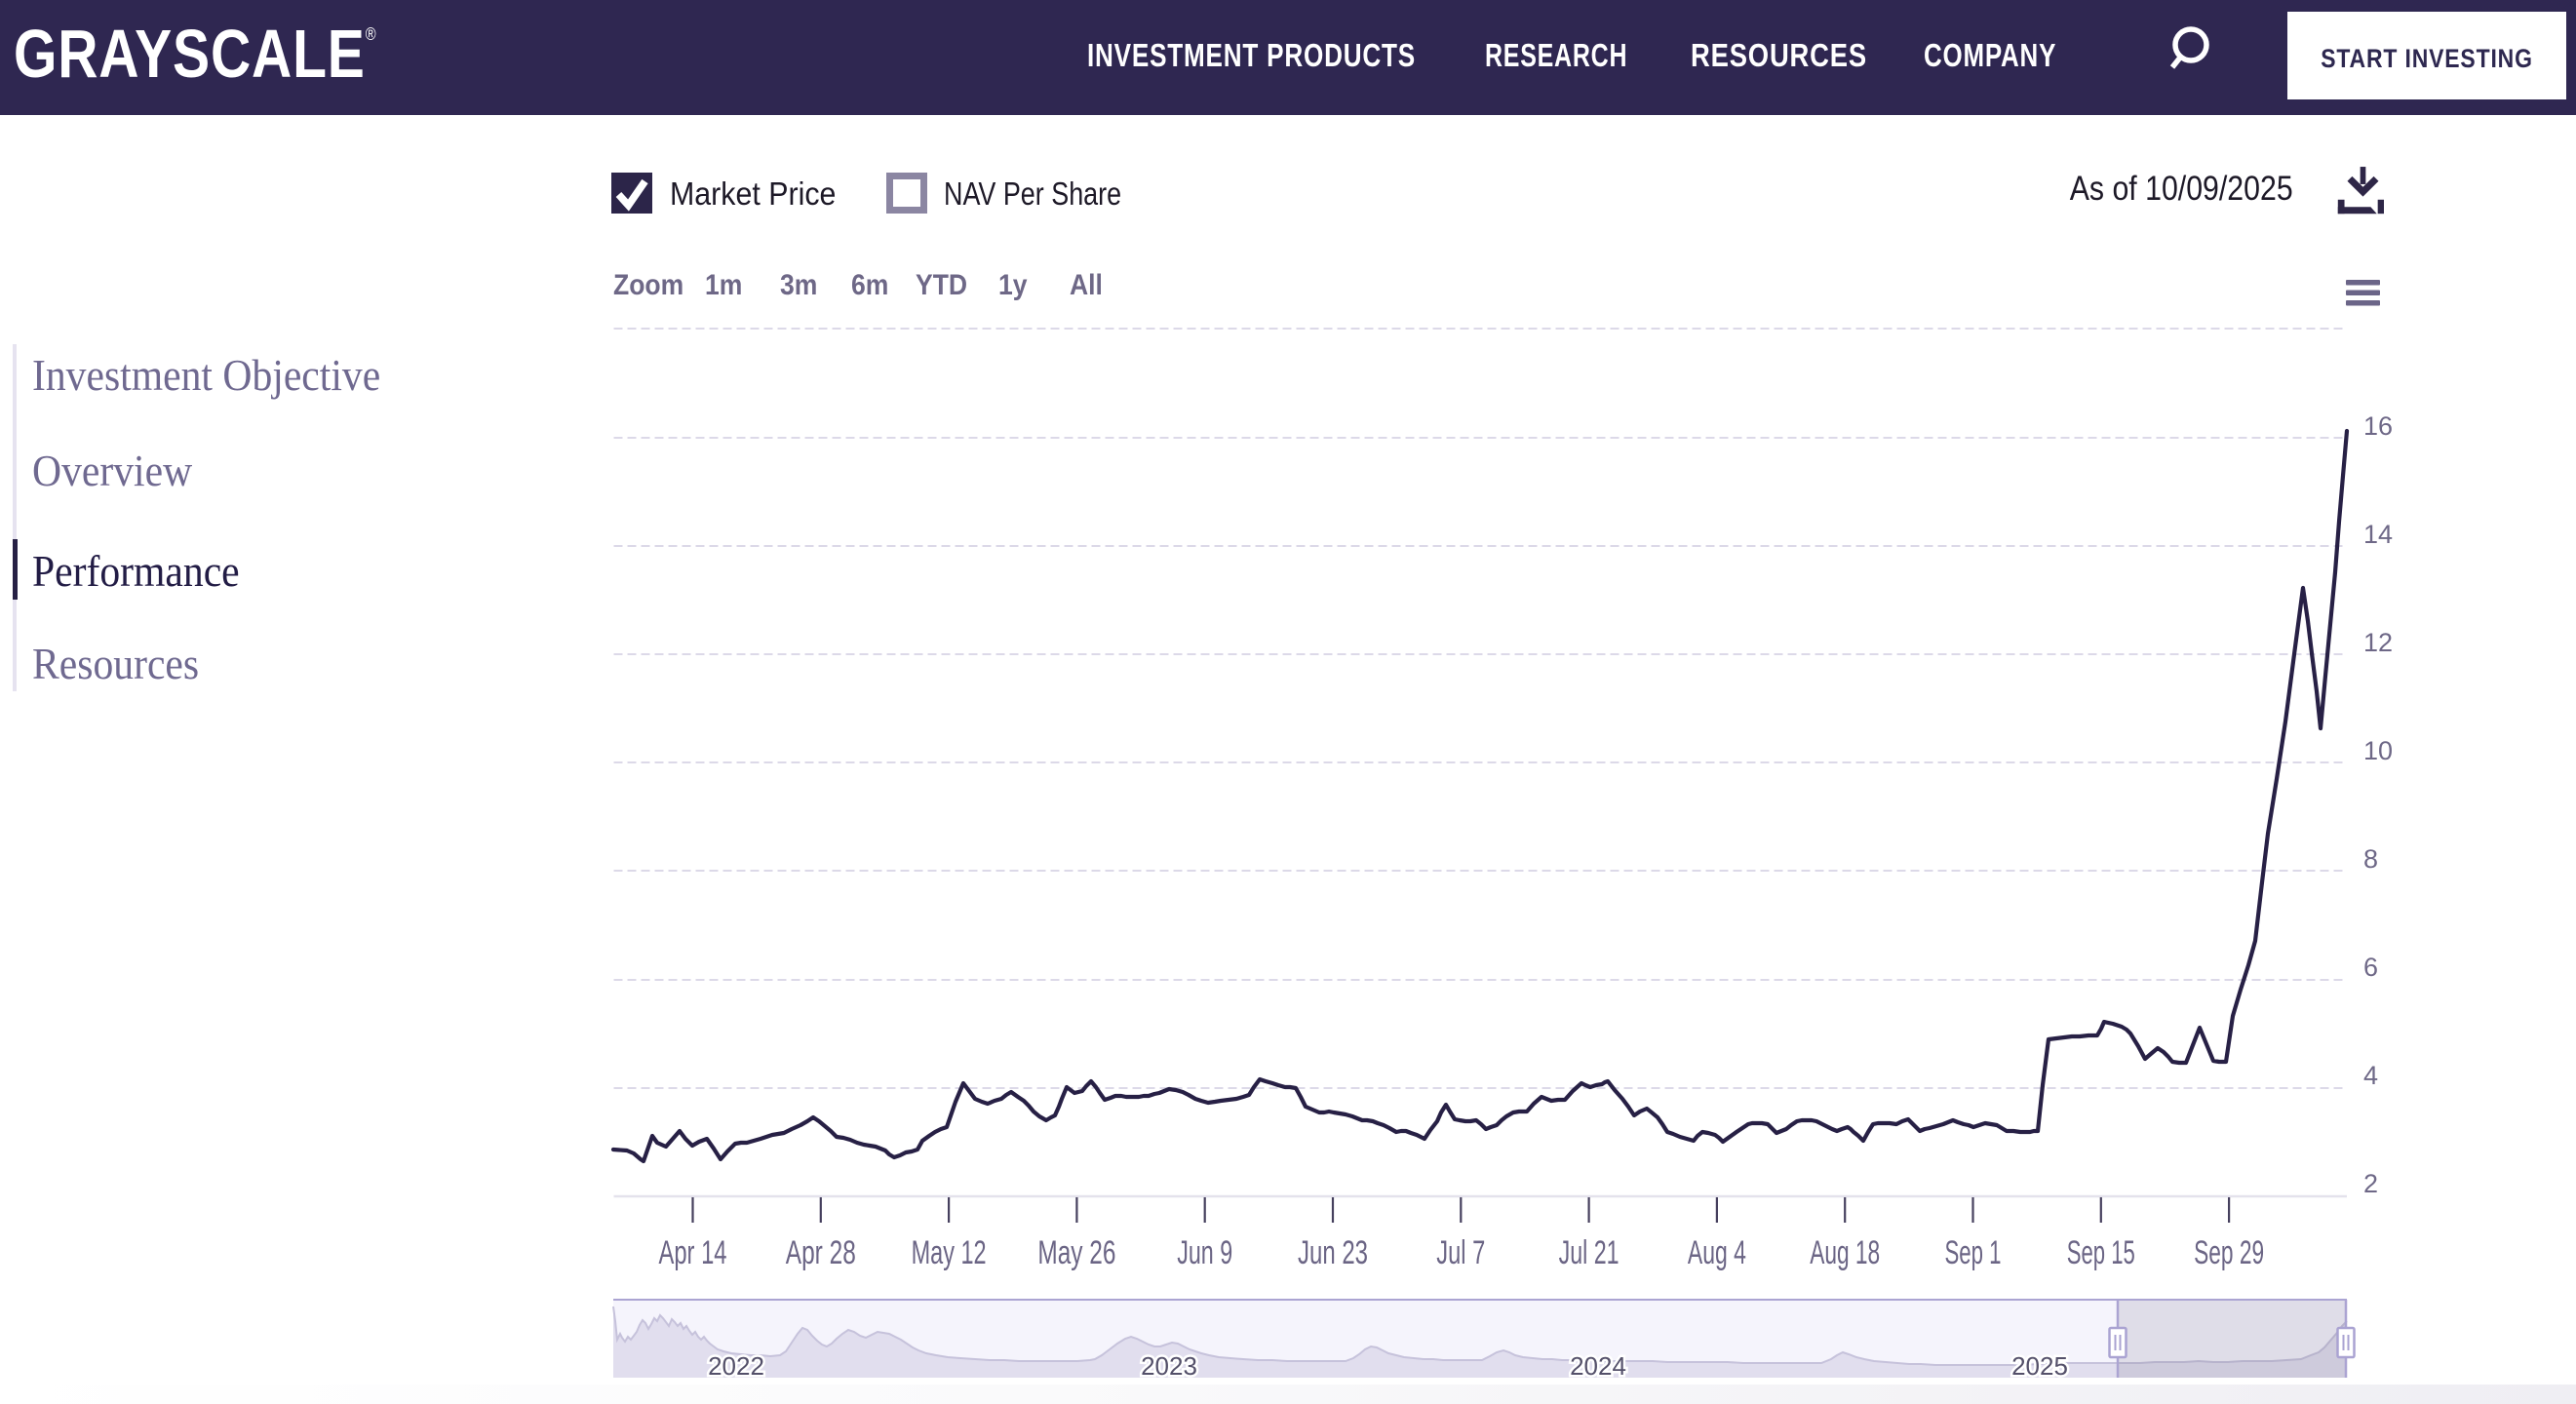  Describe the element at coordinates (1845, 1252) in the screenshot. I see `svg-text: Aug 18` at that location.